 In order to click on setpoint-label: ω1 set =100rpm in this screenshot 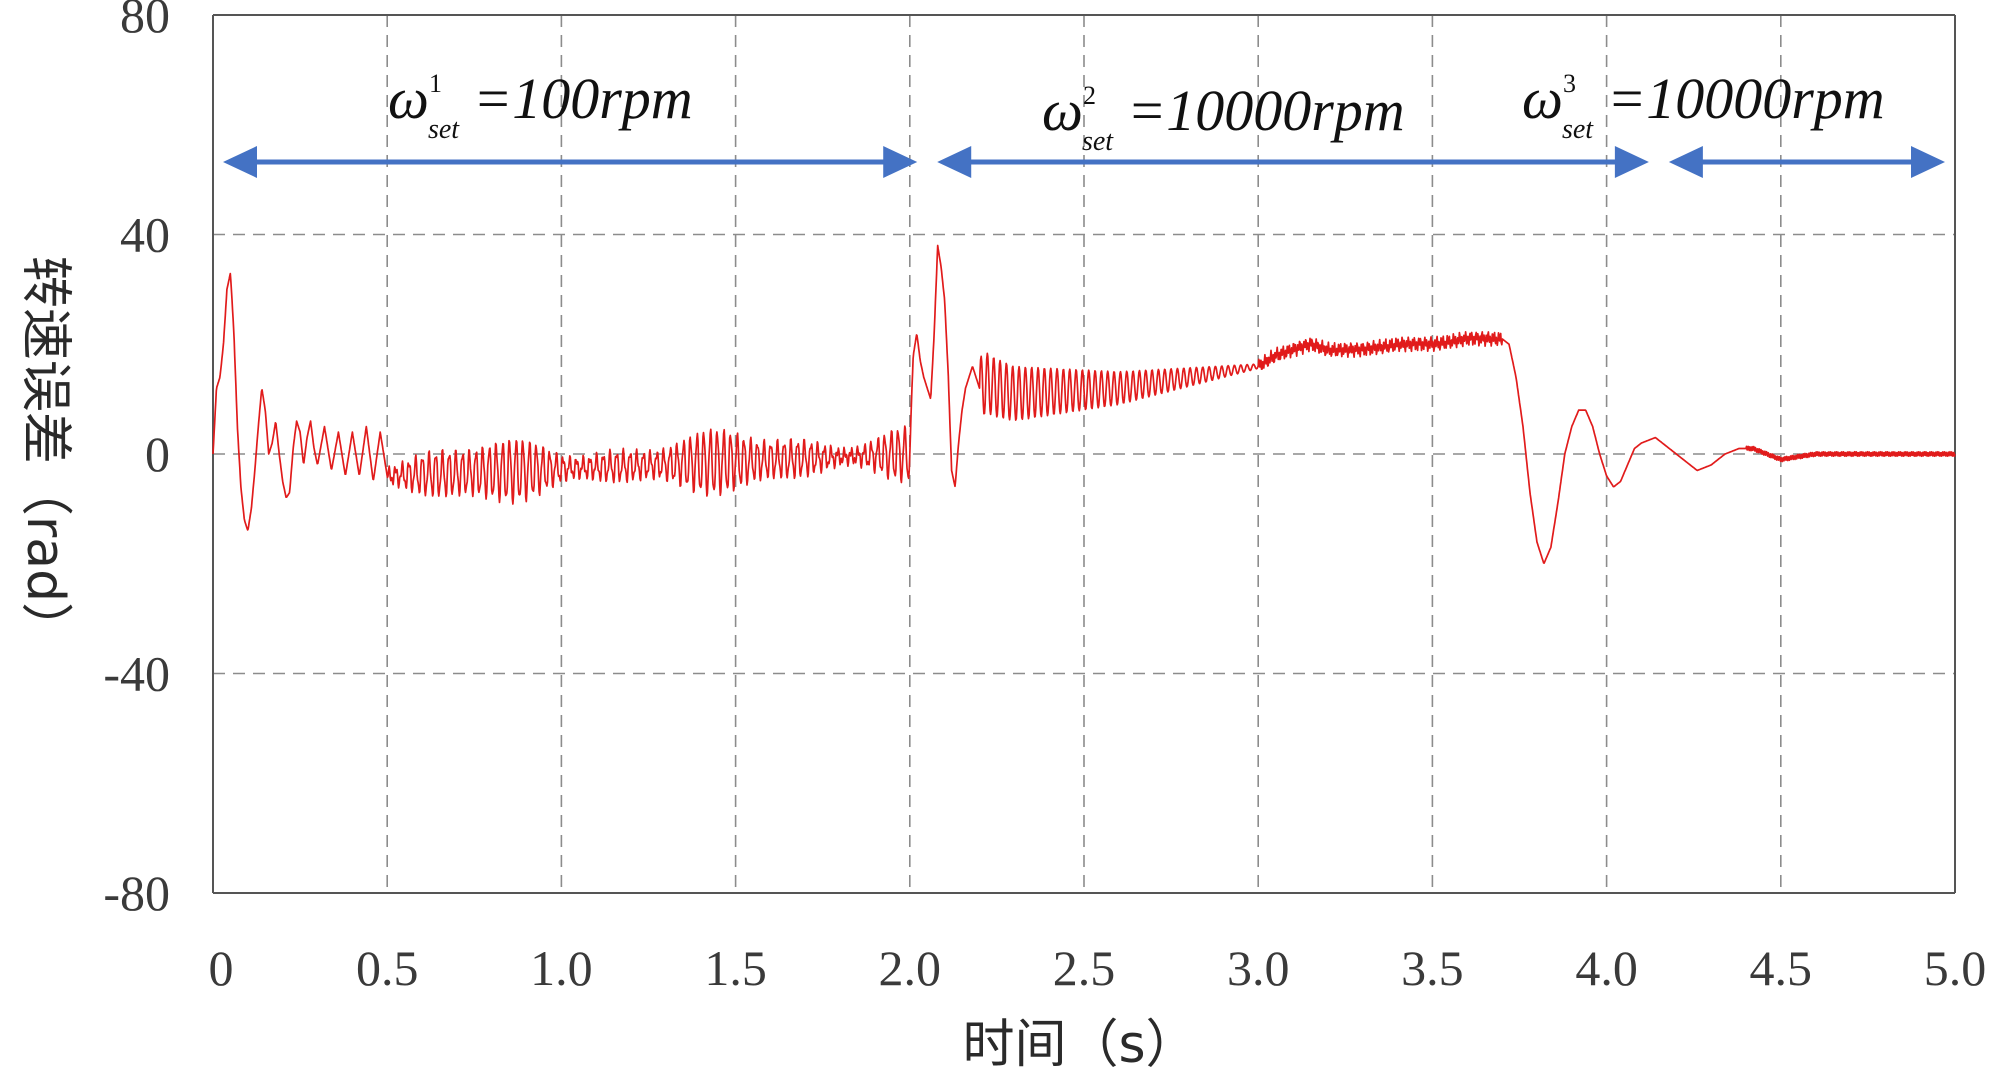, I will do `click(540, 105)`.